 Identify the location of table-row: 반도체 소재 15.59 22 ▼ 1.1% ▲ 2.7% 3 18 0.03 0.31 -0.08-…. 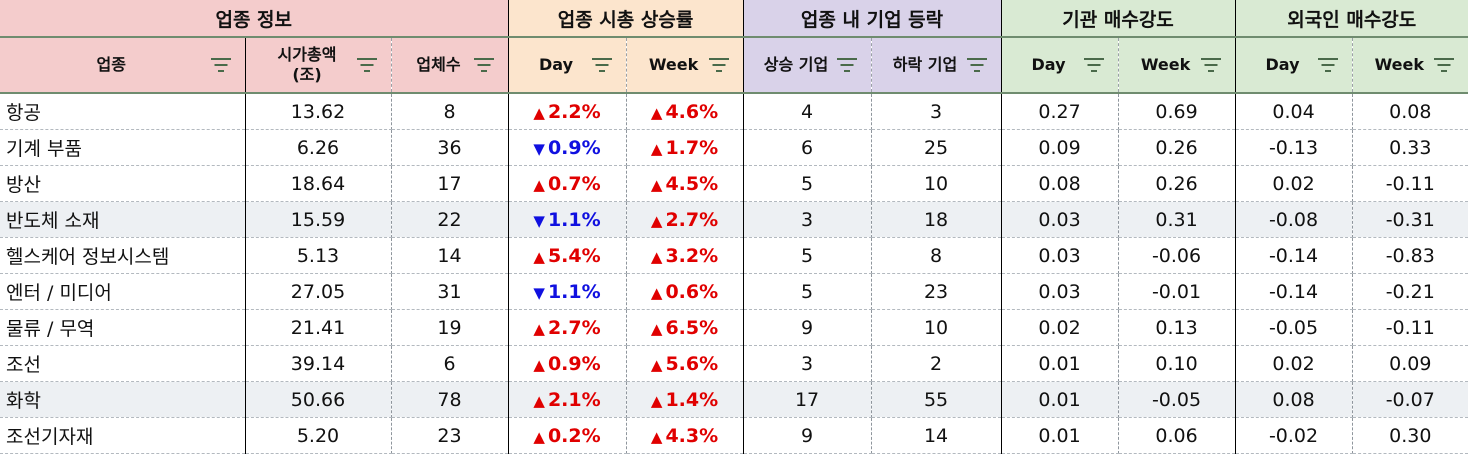
(734, 219).